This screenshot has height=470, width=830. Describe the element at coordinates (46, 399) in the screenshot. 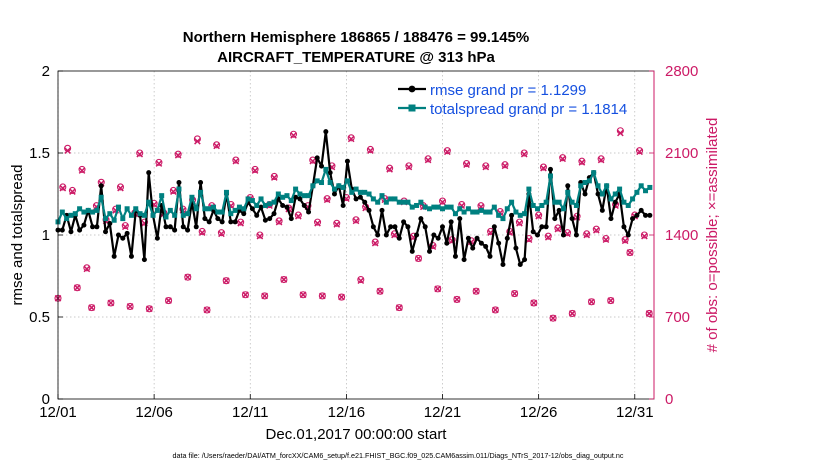

I see `y-tick-label-0: 0` at that location.